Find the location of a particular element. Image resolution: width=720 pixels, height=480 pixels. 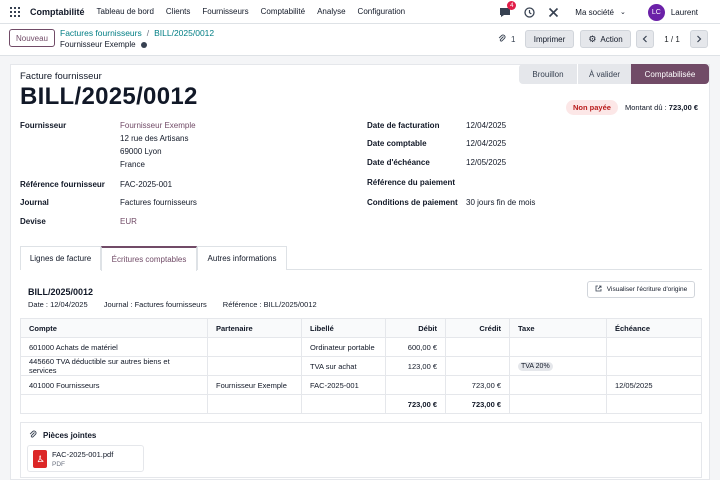

notification-badge: 4 is located at coordinates (512, 5).